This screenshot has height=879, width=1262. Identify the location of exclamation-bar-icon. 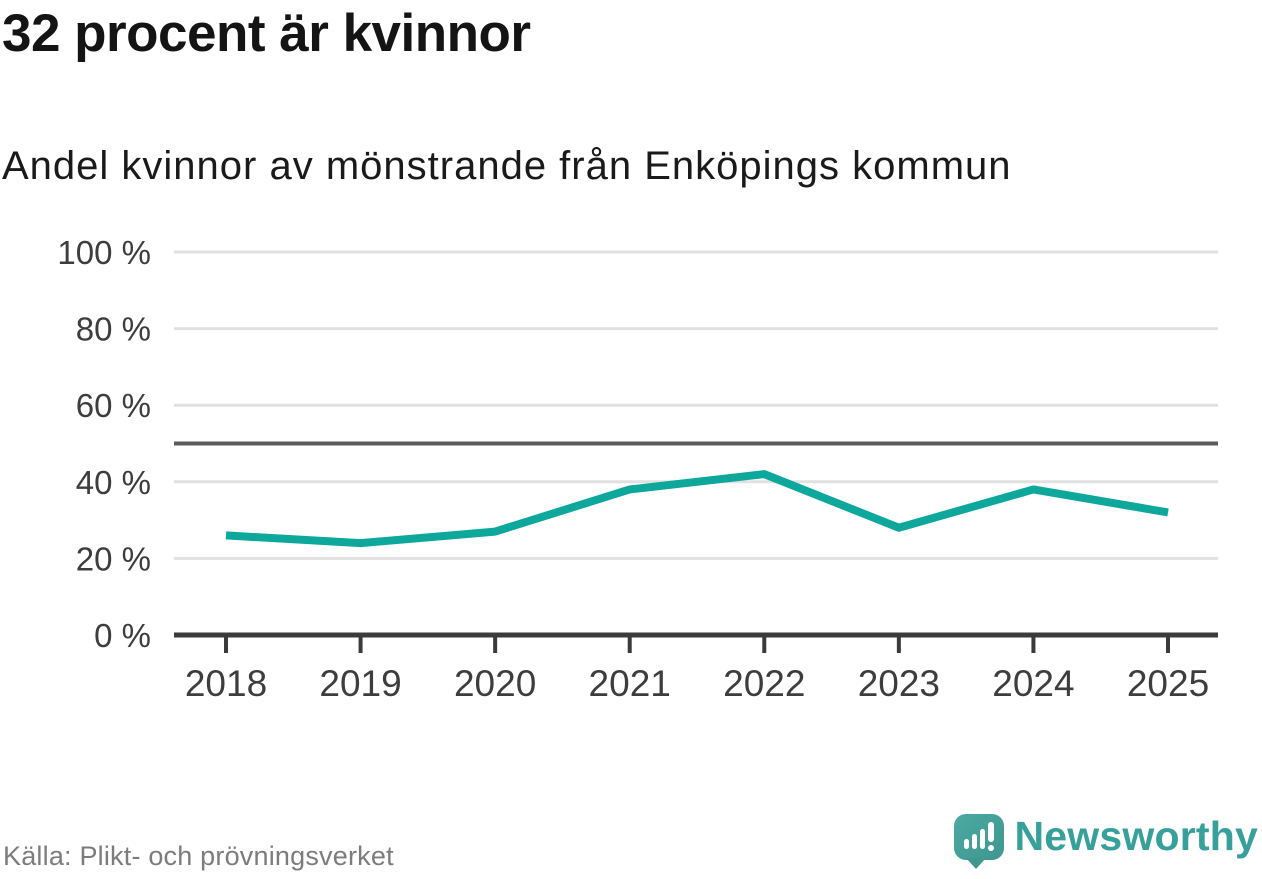
(990, 831).